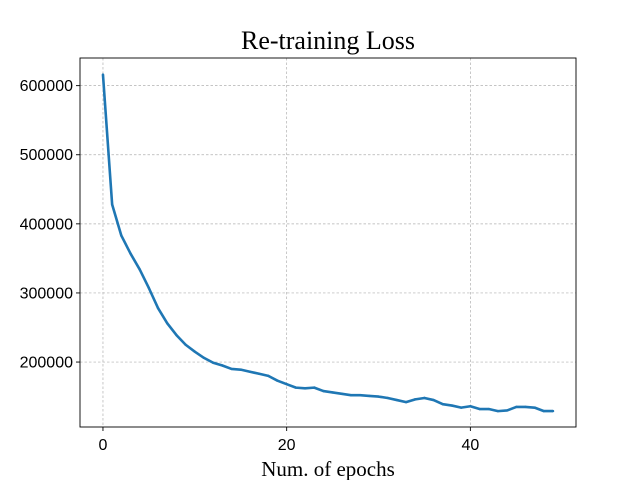 The height and width of the screenshot is (480, 640). I want to click on x-tick-label: 20, so click(287, 445).